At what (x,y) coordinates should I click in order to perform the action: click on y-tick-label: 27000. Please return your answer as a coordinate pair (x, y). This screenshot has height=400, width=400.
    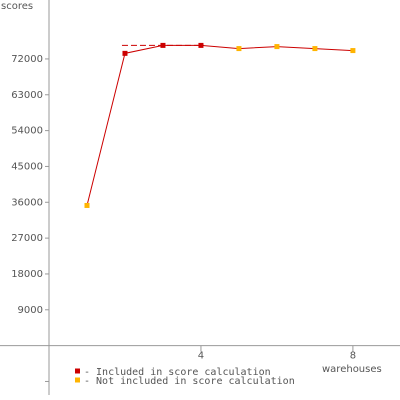
    Looking at the image, I should click on (27, 238).